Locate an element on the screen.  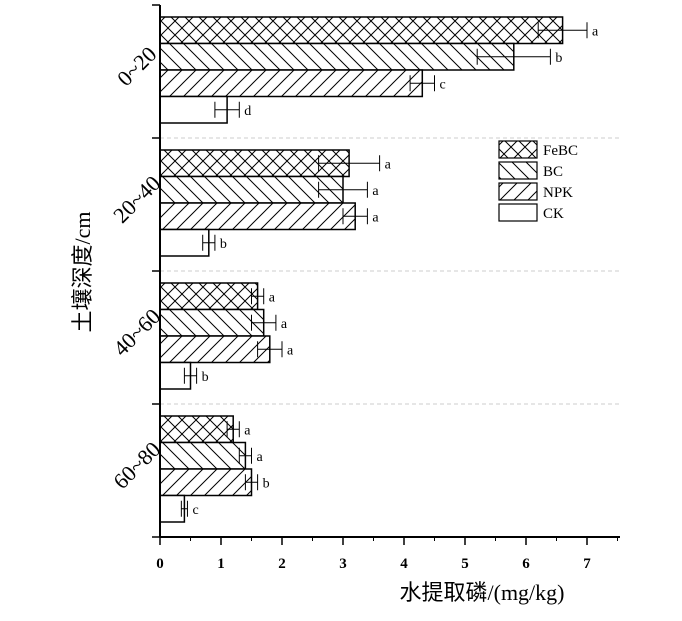
x-tick-label: 6 is located at coordinates (526, 564).